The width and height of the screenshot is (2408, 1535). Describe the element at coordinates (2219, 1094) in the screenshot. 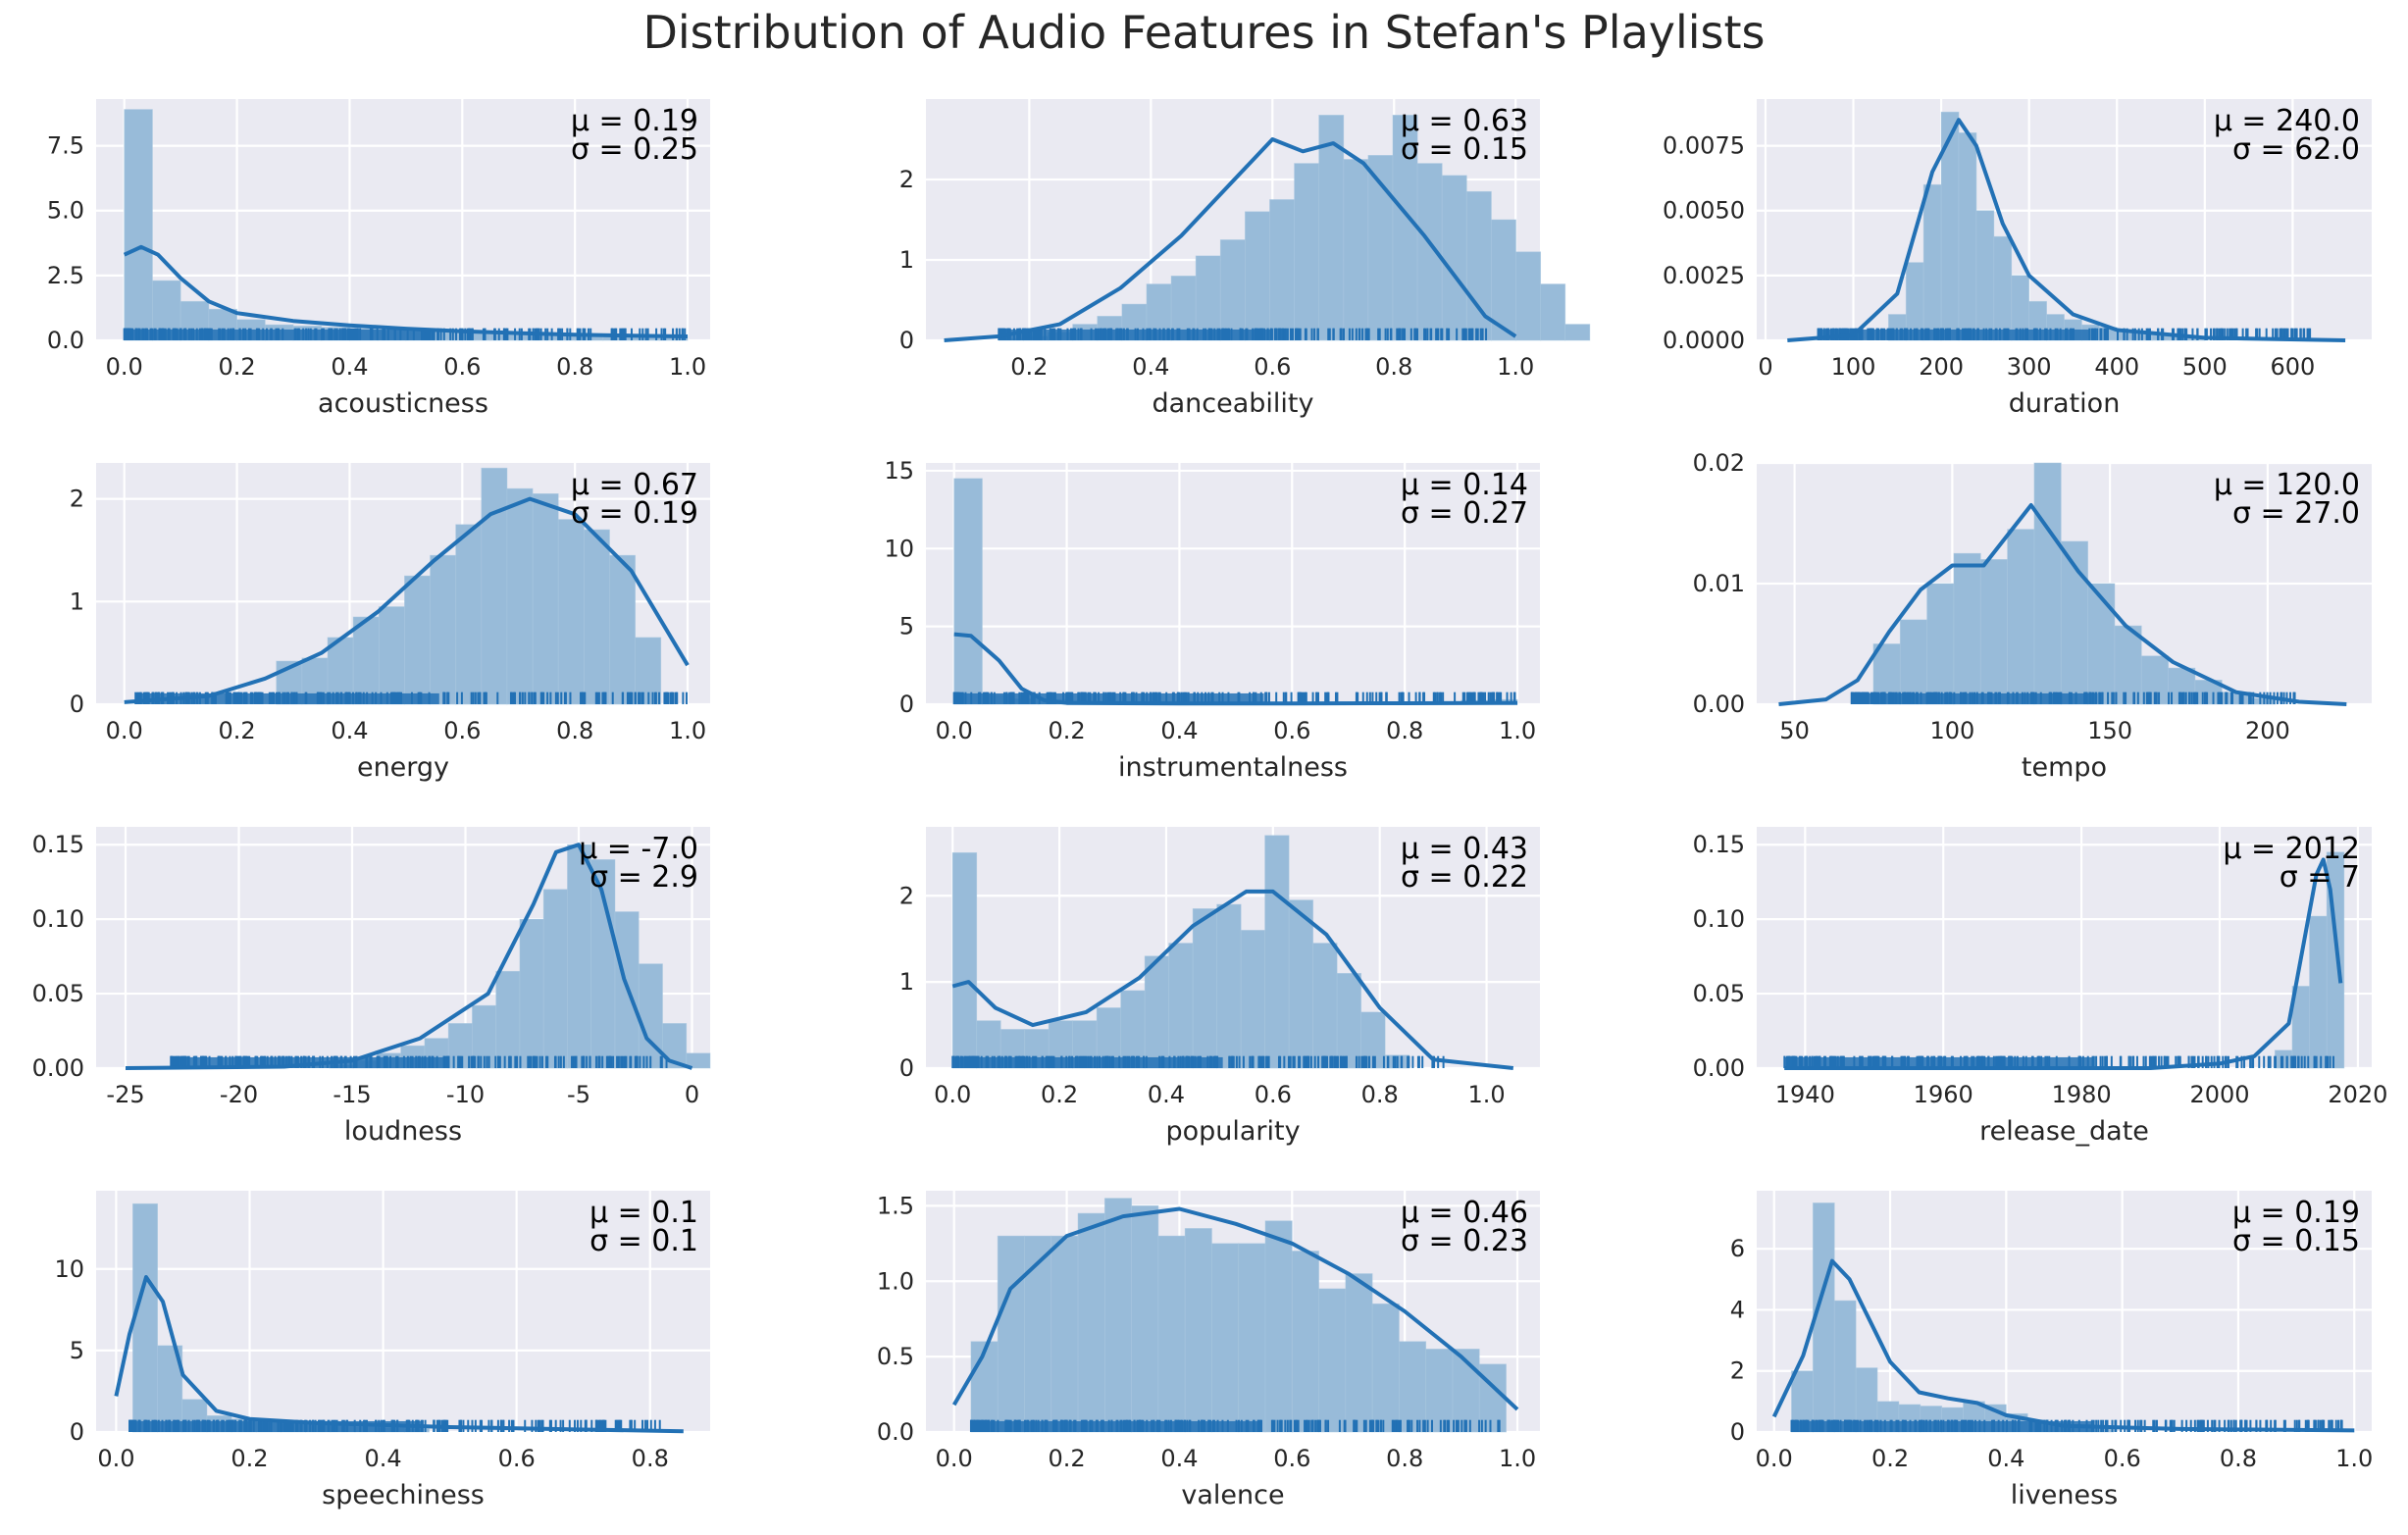

I see `x-tick-label: 2000` at that location.